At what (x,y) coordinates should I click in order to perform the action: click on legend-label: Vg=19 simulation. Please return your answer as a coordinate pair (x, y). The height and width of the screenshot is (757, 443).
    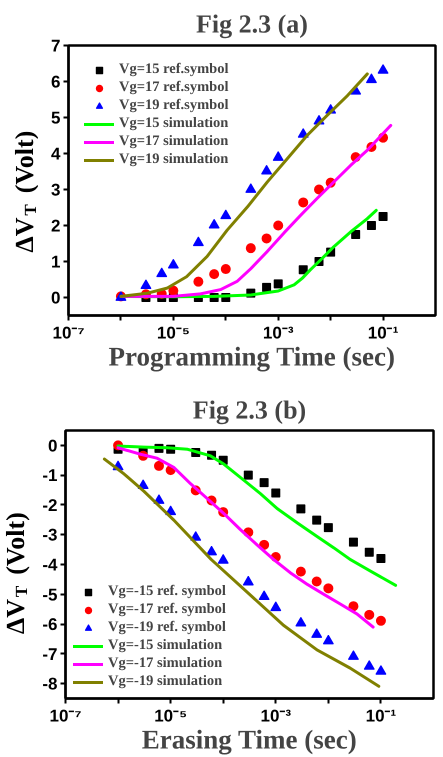
    Looking at the image, I should click on (173, 159).